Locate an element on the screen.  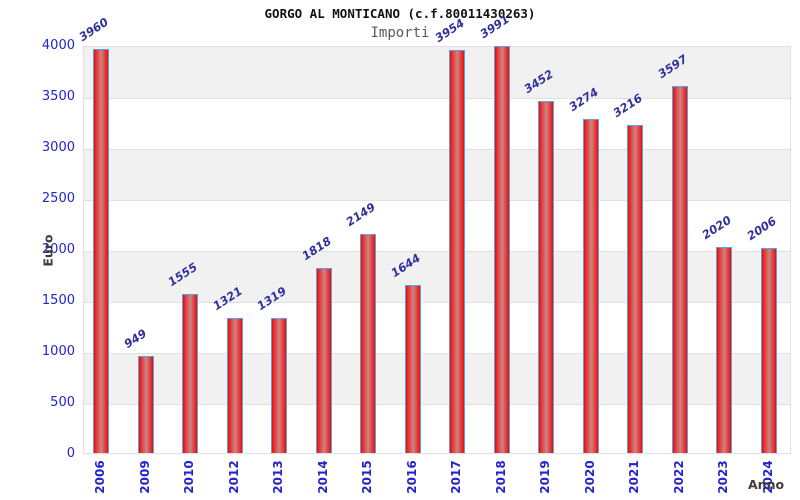
bar-2019 is located at coordinates (546, 276).